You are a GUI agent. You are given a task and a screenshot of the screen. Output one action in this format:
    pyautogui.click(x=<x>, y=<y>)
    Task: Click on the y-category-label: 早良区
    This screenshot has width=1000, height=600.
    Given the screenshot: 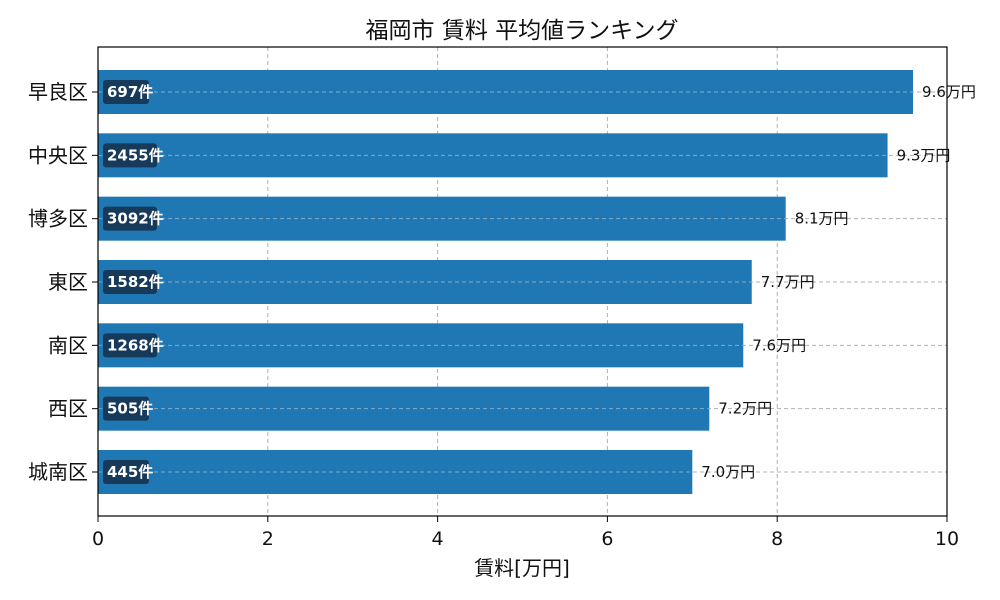 What is the action you would take?
    pyautogui.click(x=58, y=92)
    